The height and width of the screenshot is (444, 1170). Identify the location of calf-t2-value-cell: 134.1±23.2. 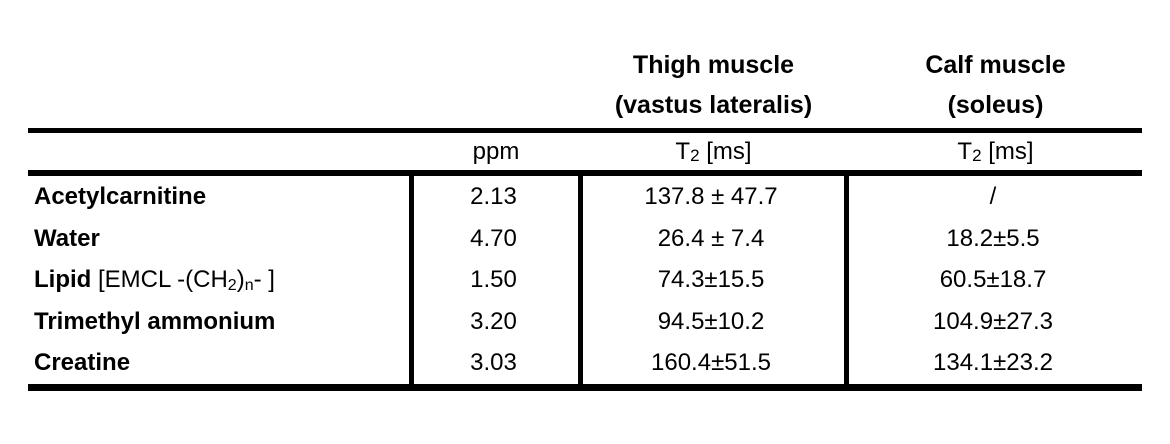
(993, 362).